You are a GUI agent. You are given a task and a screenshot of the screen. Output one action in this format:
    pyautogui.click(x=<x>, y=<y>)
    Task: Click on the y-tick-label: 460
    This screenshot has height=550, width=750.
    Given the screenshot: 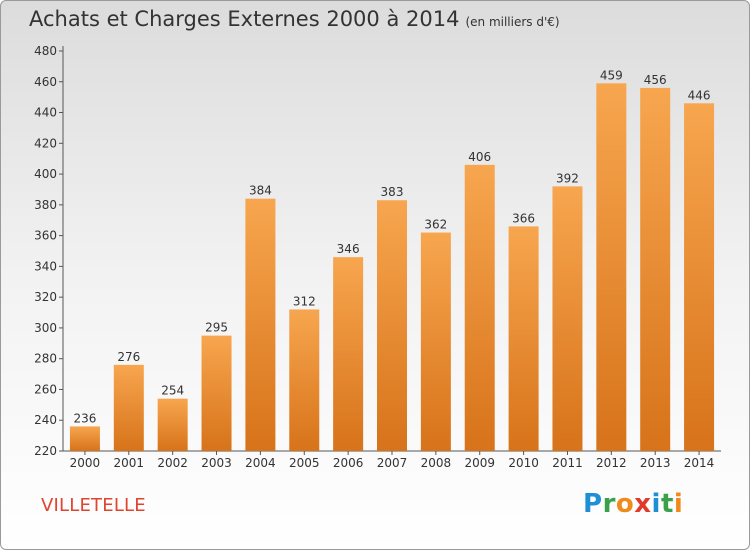 What is the action you would take?
    pyautogui.click(x=45, y=82)
    